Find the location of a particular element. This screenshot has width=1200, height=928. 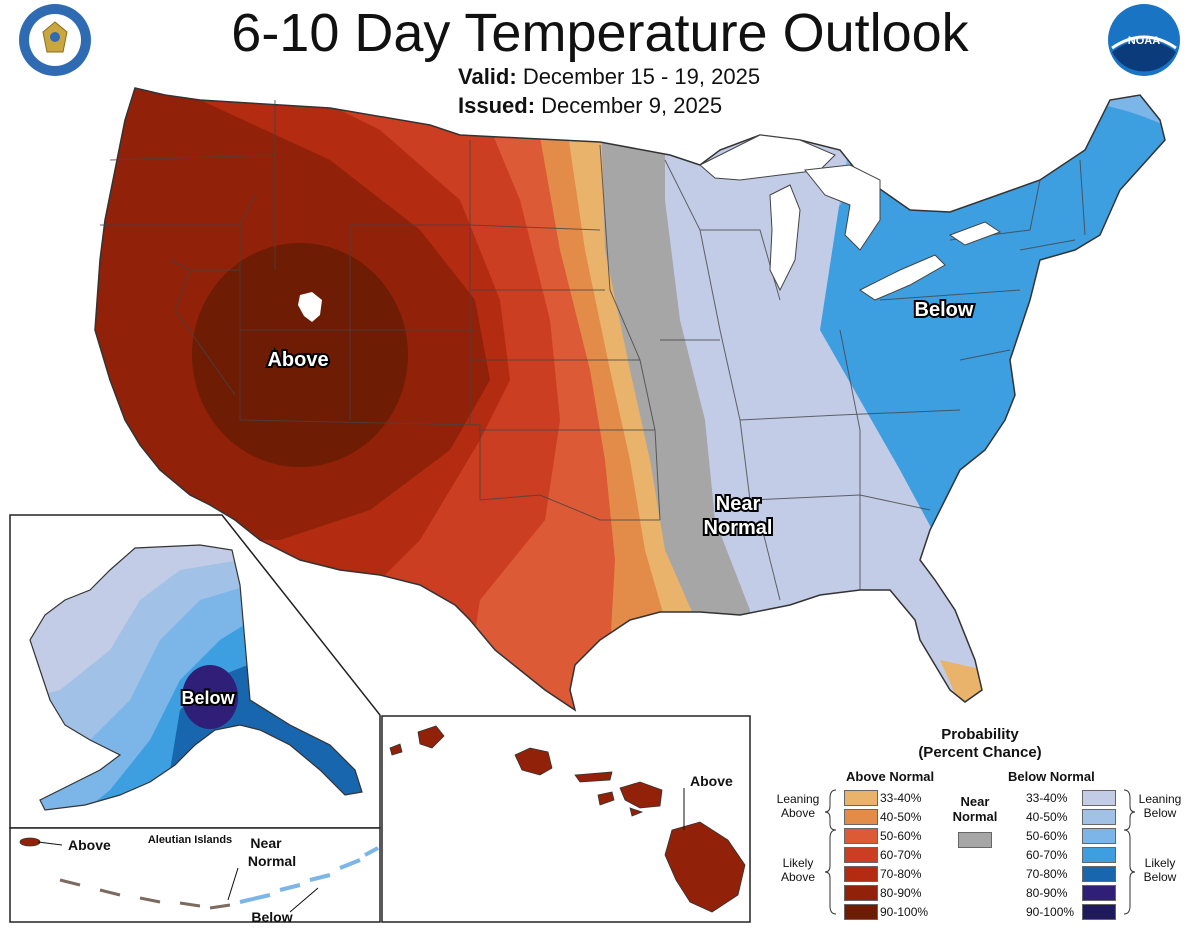

legend-below-range: 33-40% is located at coordinates (1047, 798).